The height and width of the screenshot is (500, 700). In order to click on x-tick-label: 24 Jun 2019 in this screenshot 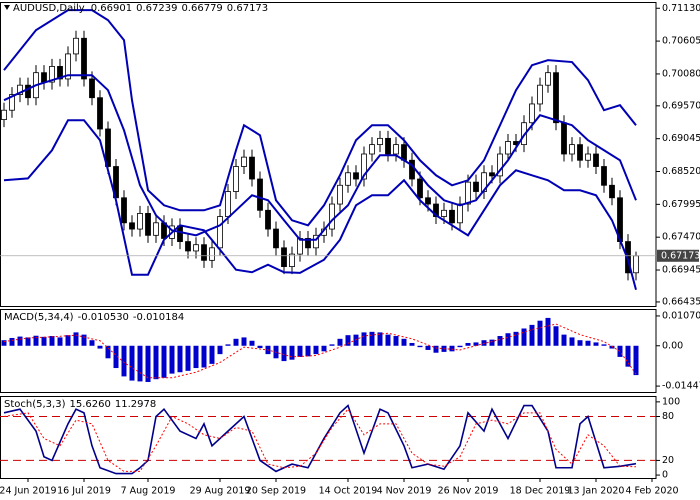, I will do `click(28, 491)`.